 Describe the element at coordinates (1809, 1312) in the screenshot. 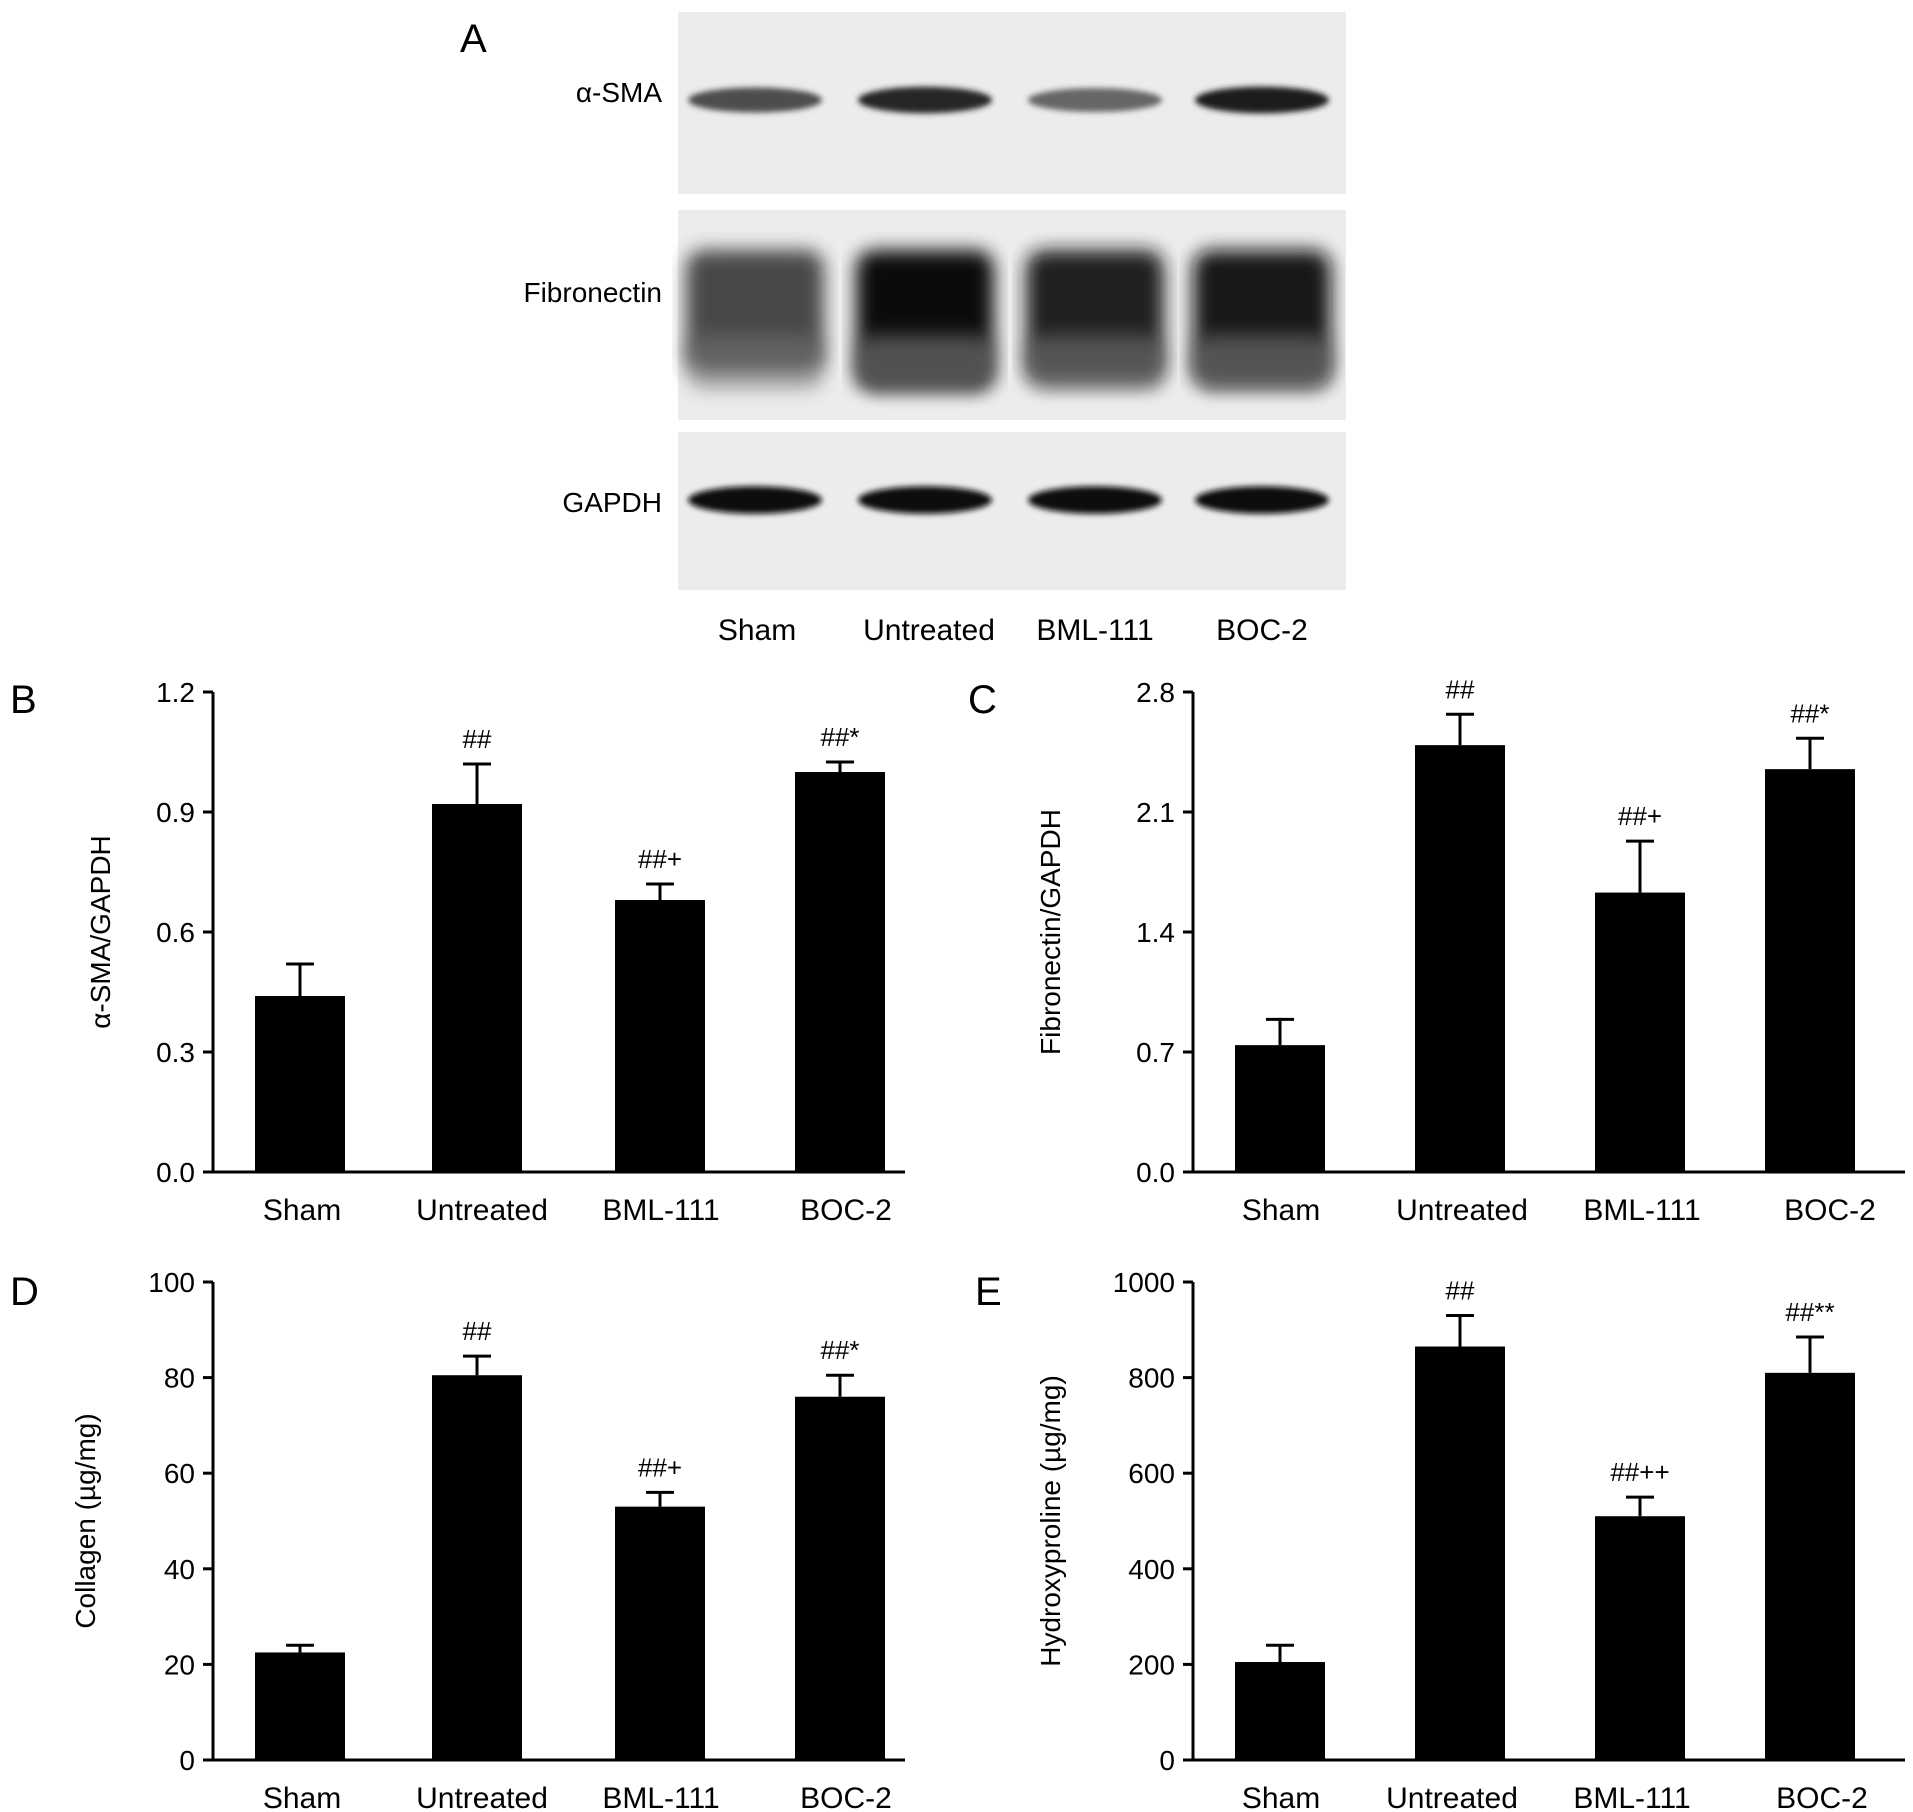

I see `significance-label: ##**` at that location.